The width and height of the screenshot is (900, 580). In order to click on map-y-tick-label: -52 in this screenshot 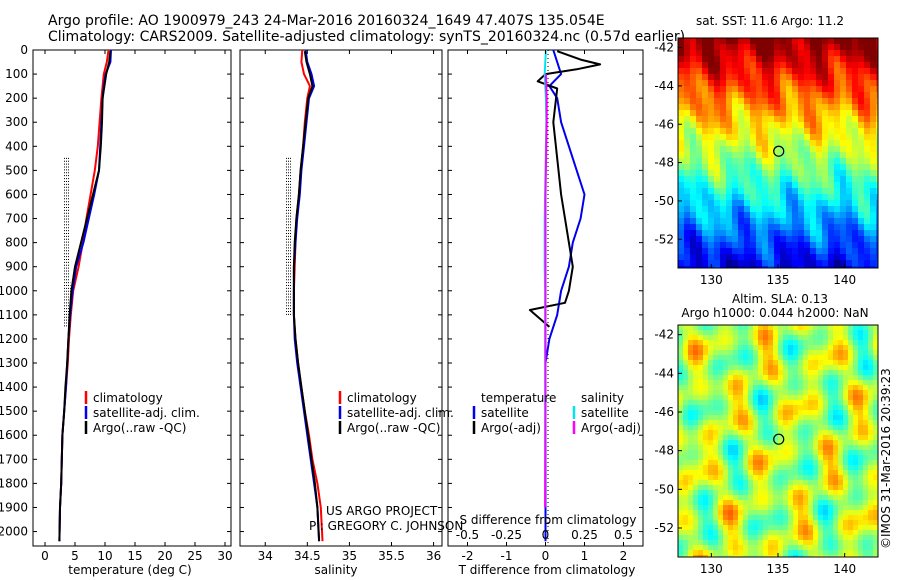, I will do `click(664, 239)`.